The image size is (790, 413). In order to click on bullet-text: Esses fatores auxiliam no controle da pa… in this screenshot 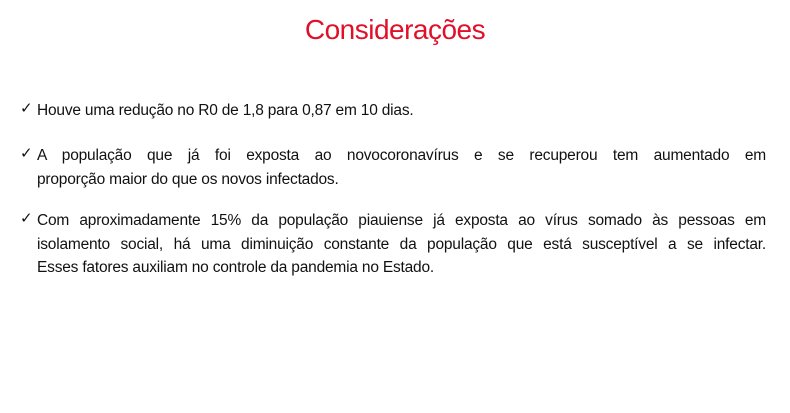, I will do `click(236, 267)`.